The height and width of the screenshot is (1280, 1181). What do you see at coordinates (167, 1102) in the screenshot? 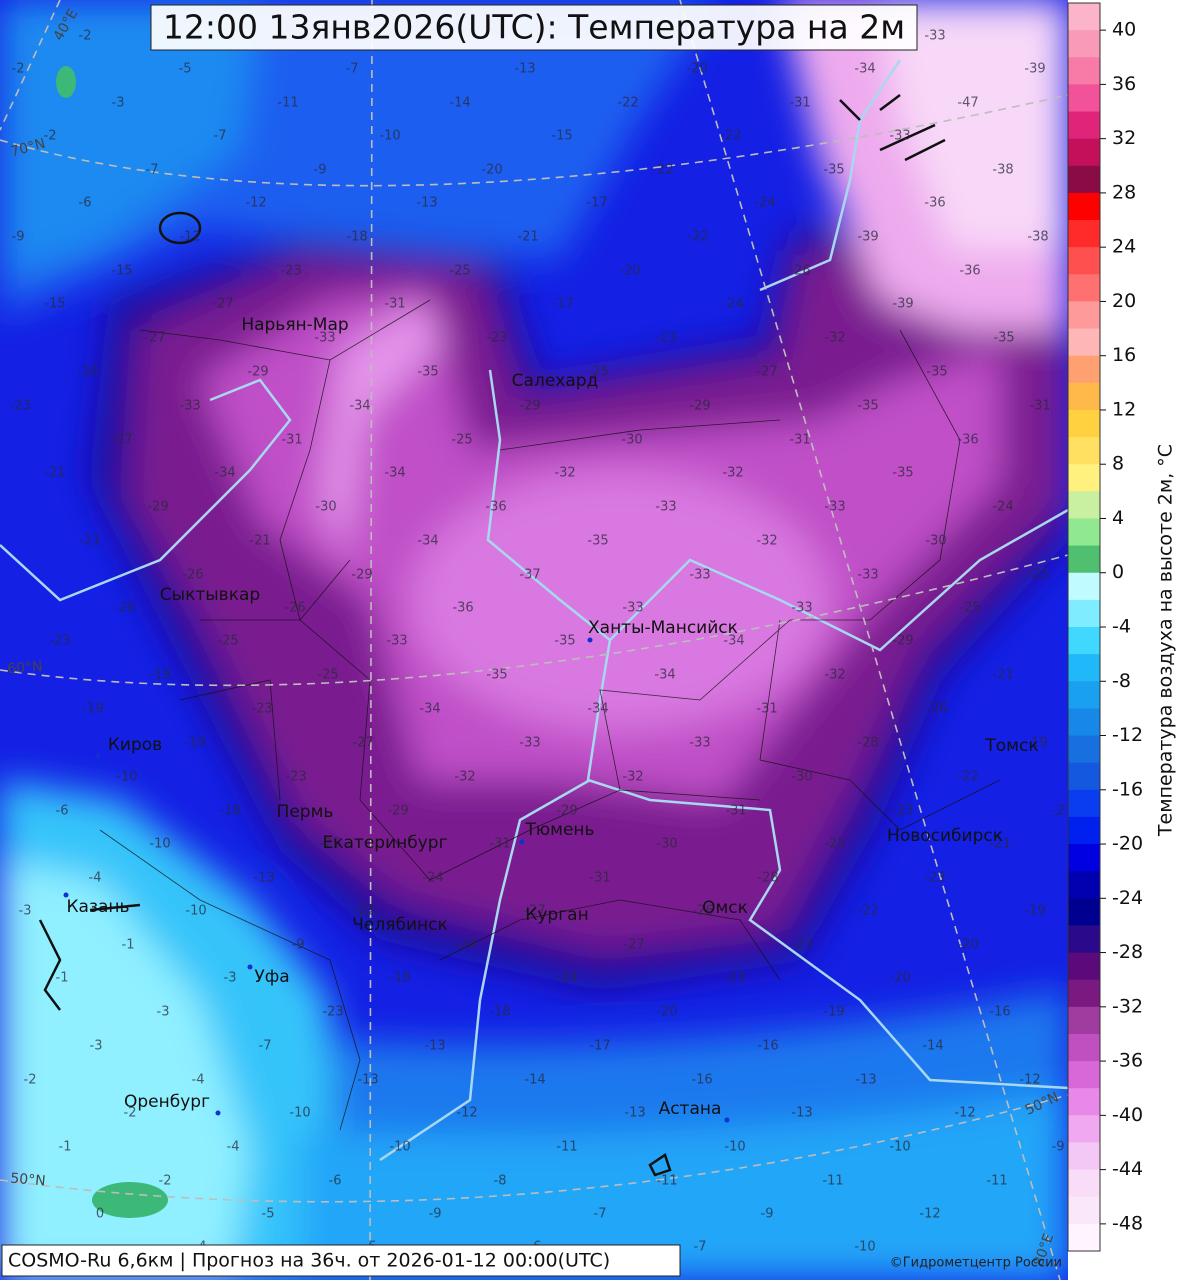
I see `city-label: Оренбург` at bounding box center [167, 1102].